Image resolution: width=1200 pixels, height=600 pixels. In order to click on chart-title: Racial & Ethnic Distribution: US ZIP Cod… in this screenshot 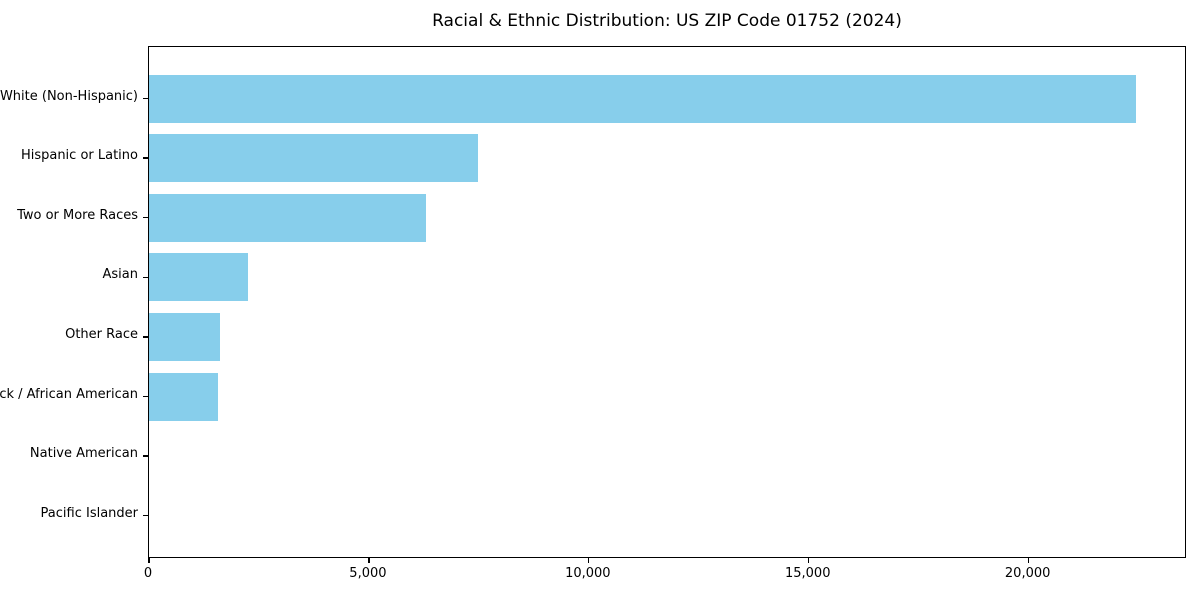, I will do `click(667, 21)`.